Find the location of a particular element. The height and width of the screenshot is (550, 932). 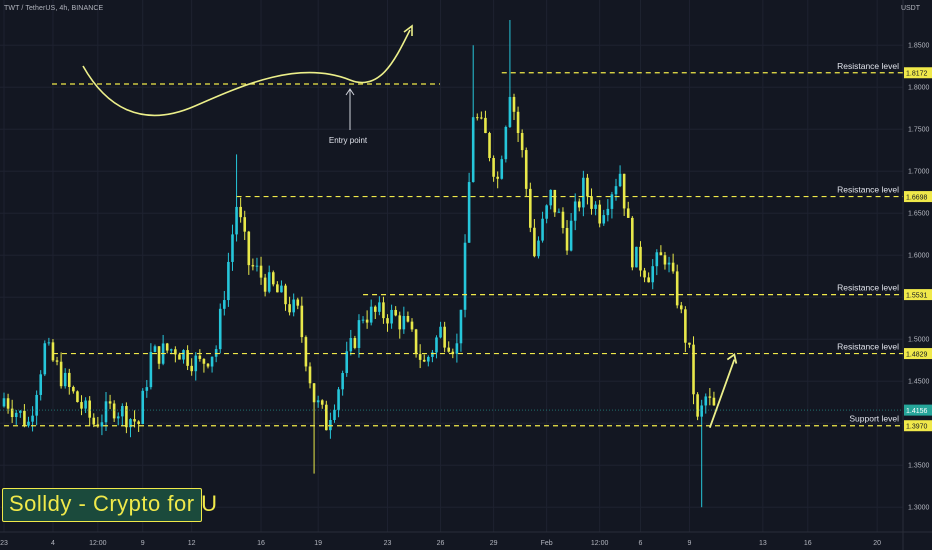

price-axis-tick-label: 1.5000 is located at coordinates (919, 340).